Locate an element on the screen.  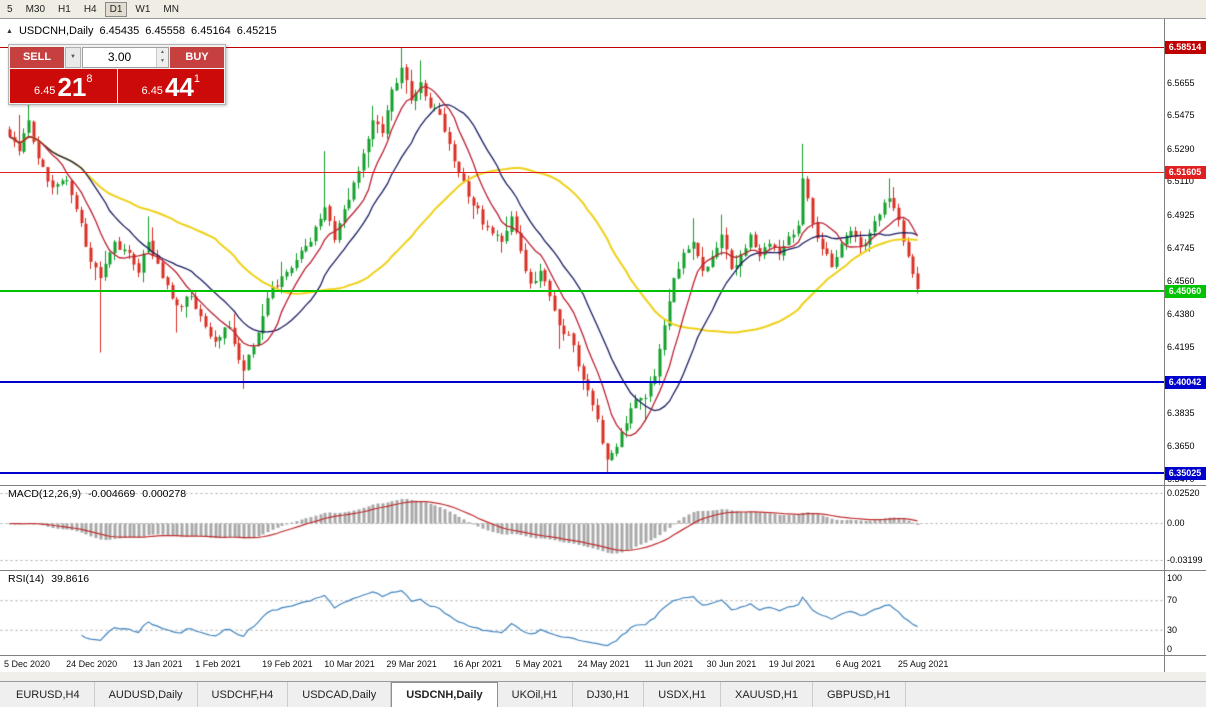
rsi-name: RSI(14) is located at coordinates (26, 579).